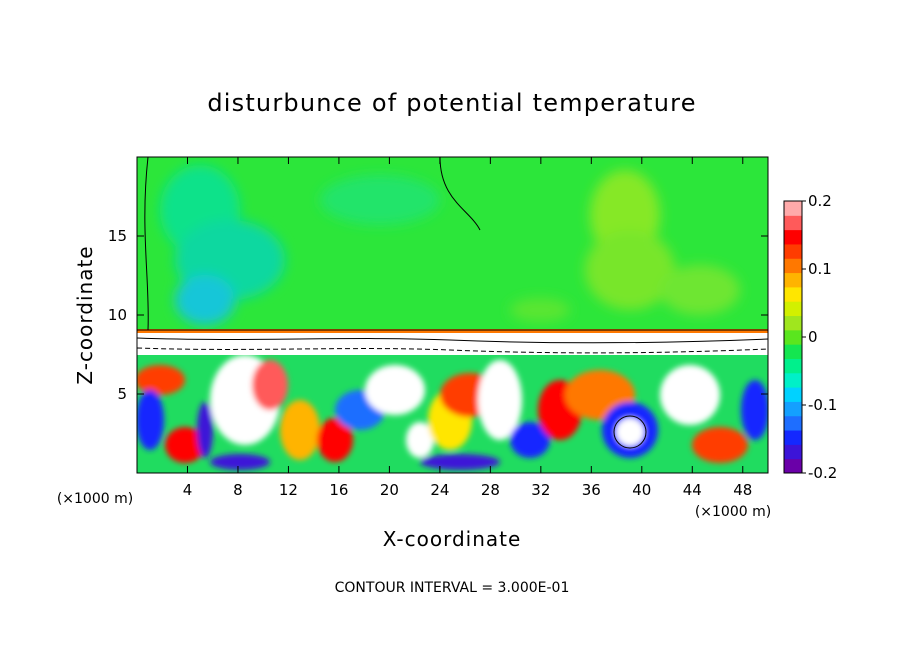 This screenshot has width=904, height=654. I want to click on contour-interval-note: CONTOUR INTERVAL = 3.000E-01, so click(452, 588).